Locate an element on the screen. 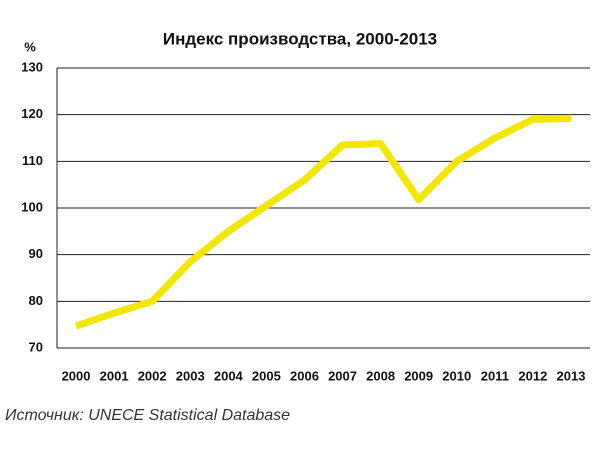 The image size is (604, 453). x-tick-label: 2005 is located at coordinates (266, 375).